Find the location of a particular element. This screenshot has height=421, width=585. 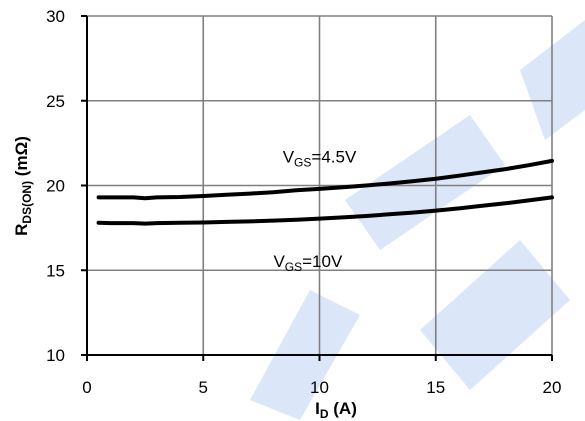

y-tick-label-2: 20 is located at coordinates (55, 186).